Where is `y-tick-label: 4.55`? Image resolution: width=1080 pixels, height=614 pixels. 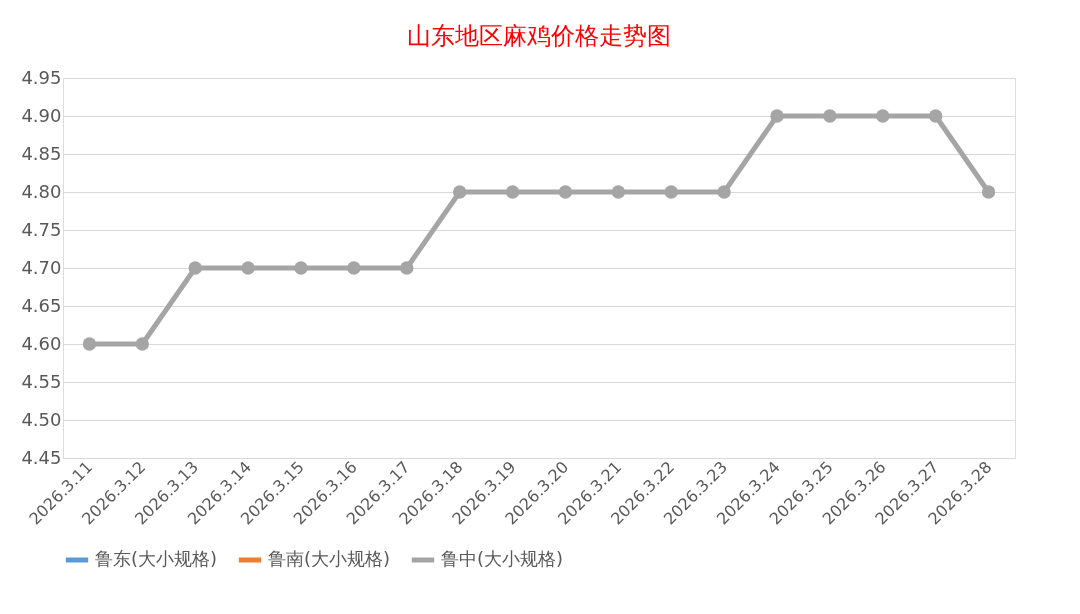
y-tick-label: 4.55 is located at coordinates (41, 381).